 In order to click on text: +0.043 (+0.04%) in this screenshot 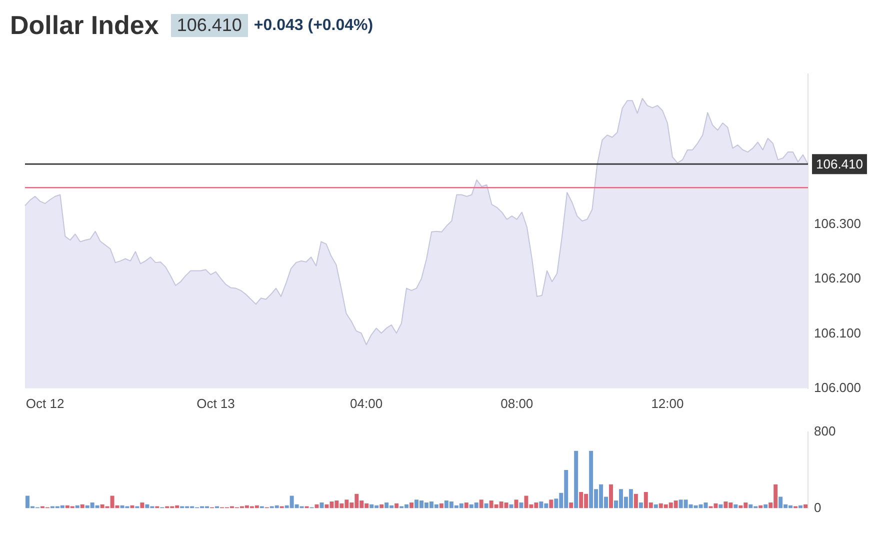, I will do `click(314, 25)`.